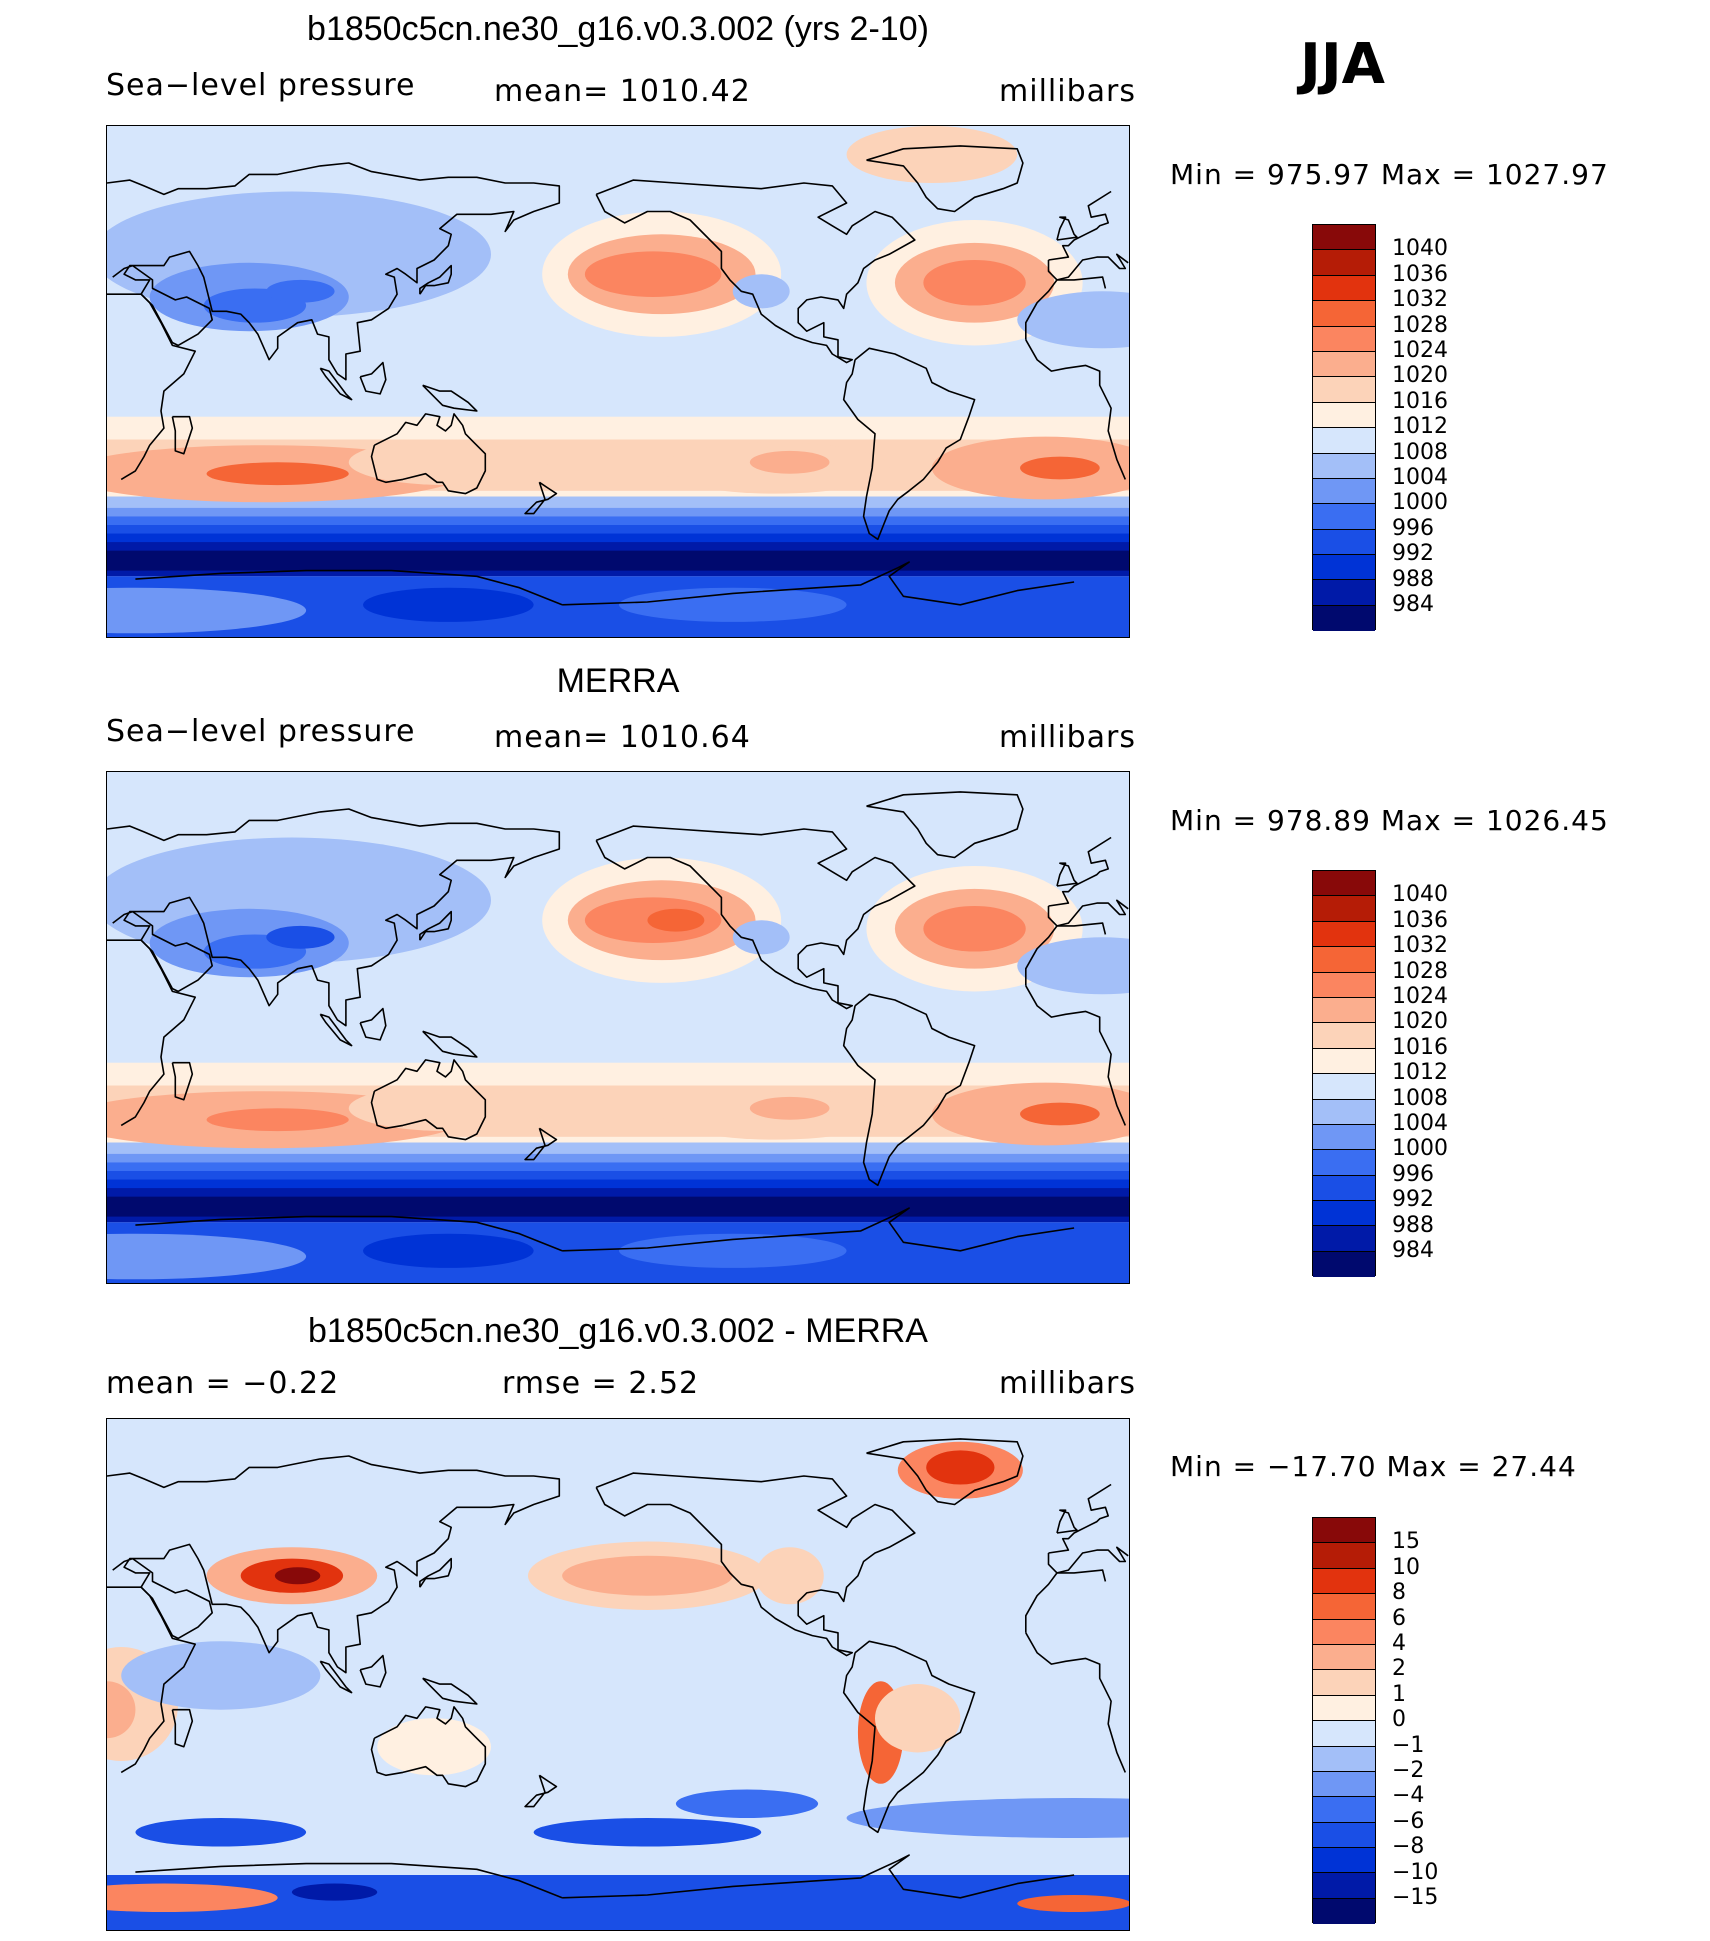 The image size is (1710, 1941). What do you see at coordinates (277, 1120) in the screenshot?
I see `south-indian-high-core` at bounding box center [277, 1120].